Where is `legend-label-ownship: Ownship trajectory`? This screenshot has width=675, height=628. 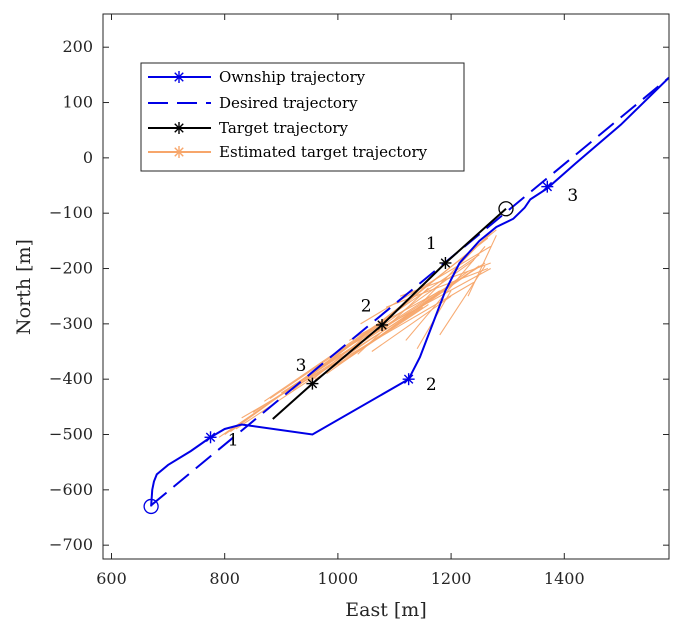
legend-label-ownship: Ownship trajectory is located at coordinates (292, 77).